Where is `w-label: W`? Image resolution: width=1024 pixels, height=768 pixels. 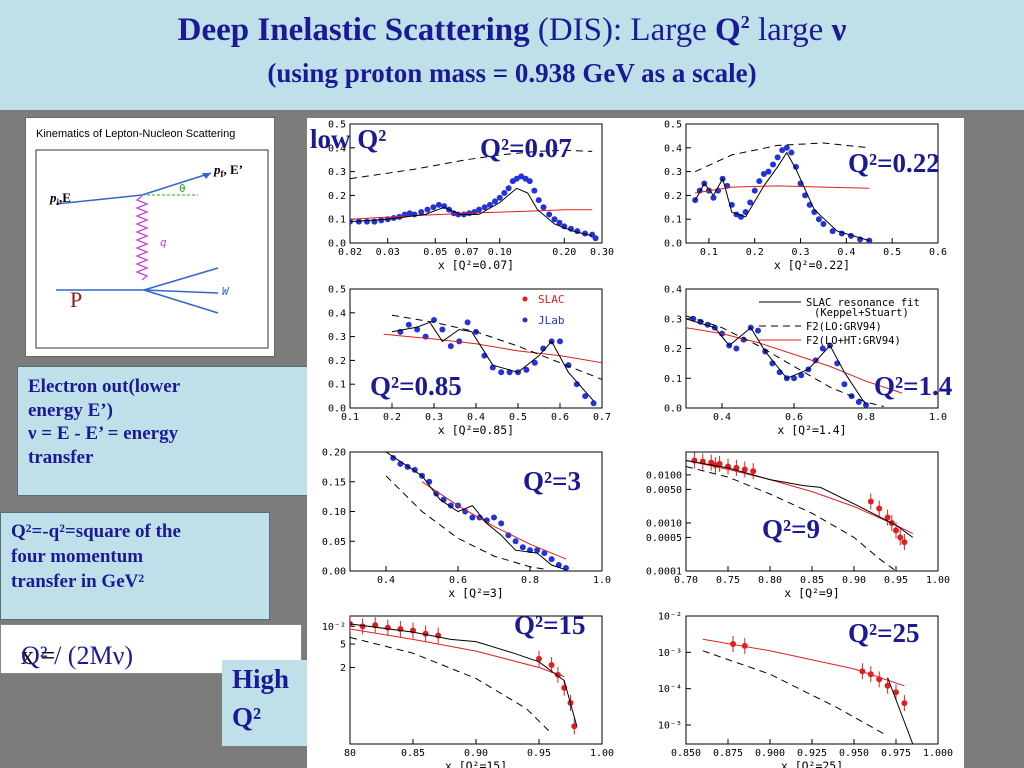
w-label: W is located at coordinates (226, 291).